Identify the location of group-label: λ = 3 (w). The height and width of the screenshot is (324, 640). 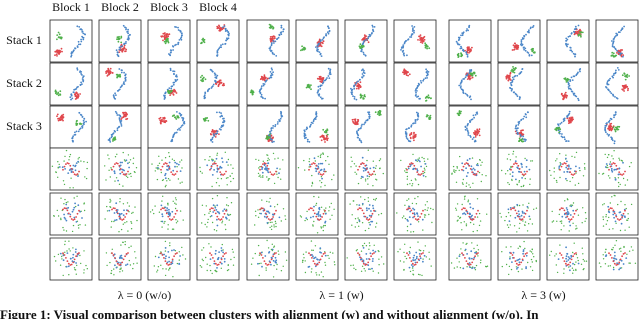
(543, 295).